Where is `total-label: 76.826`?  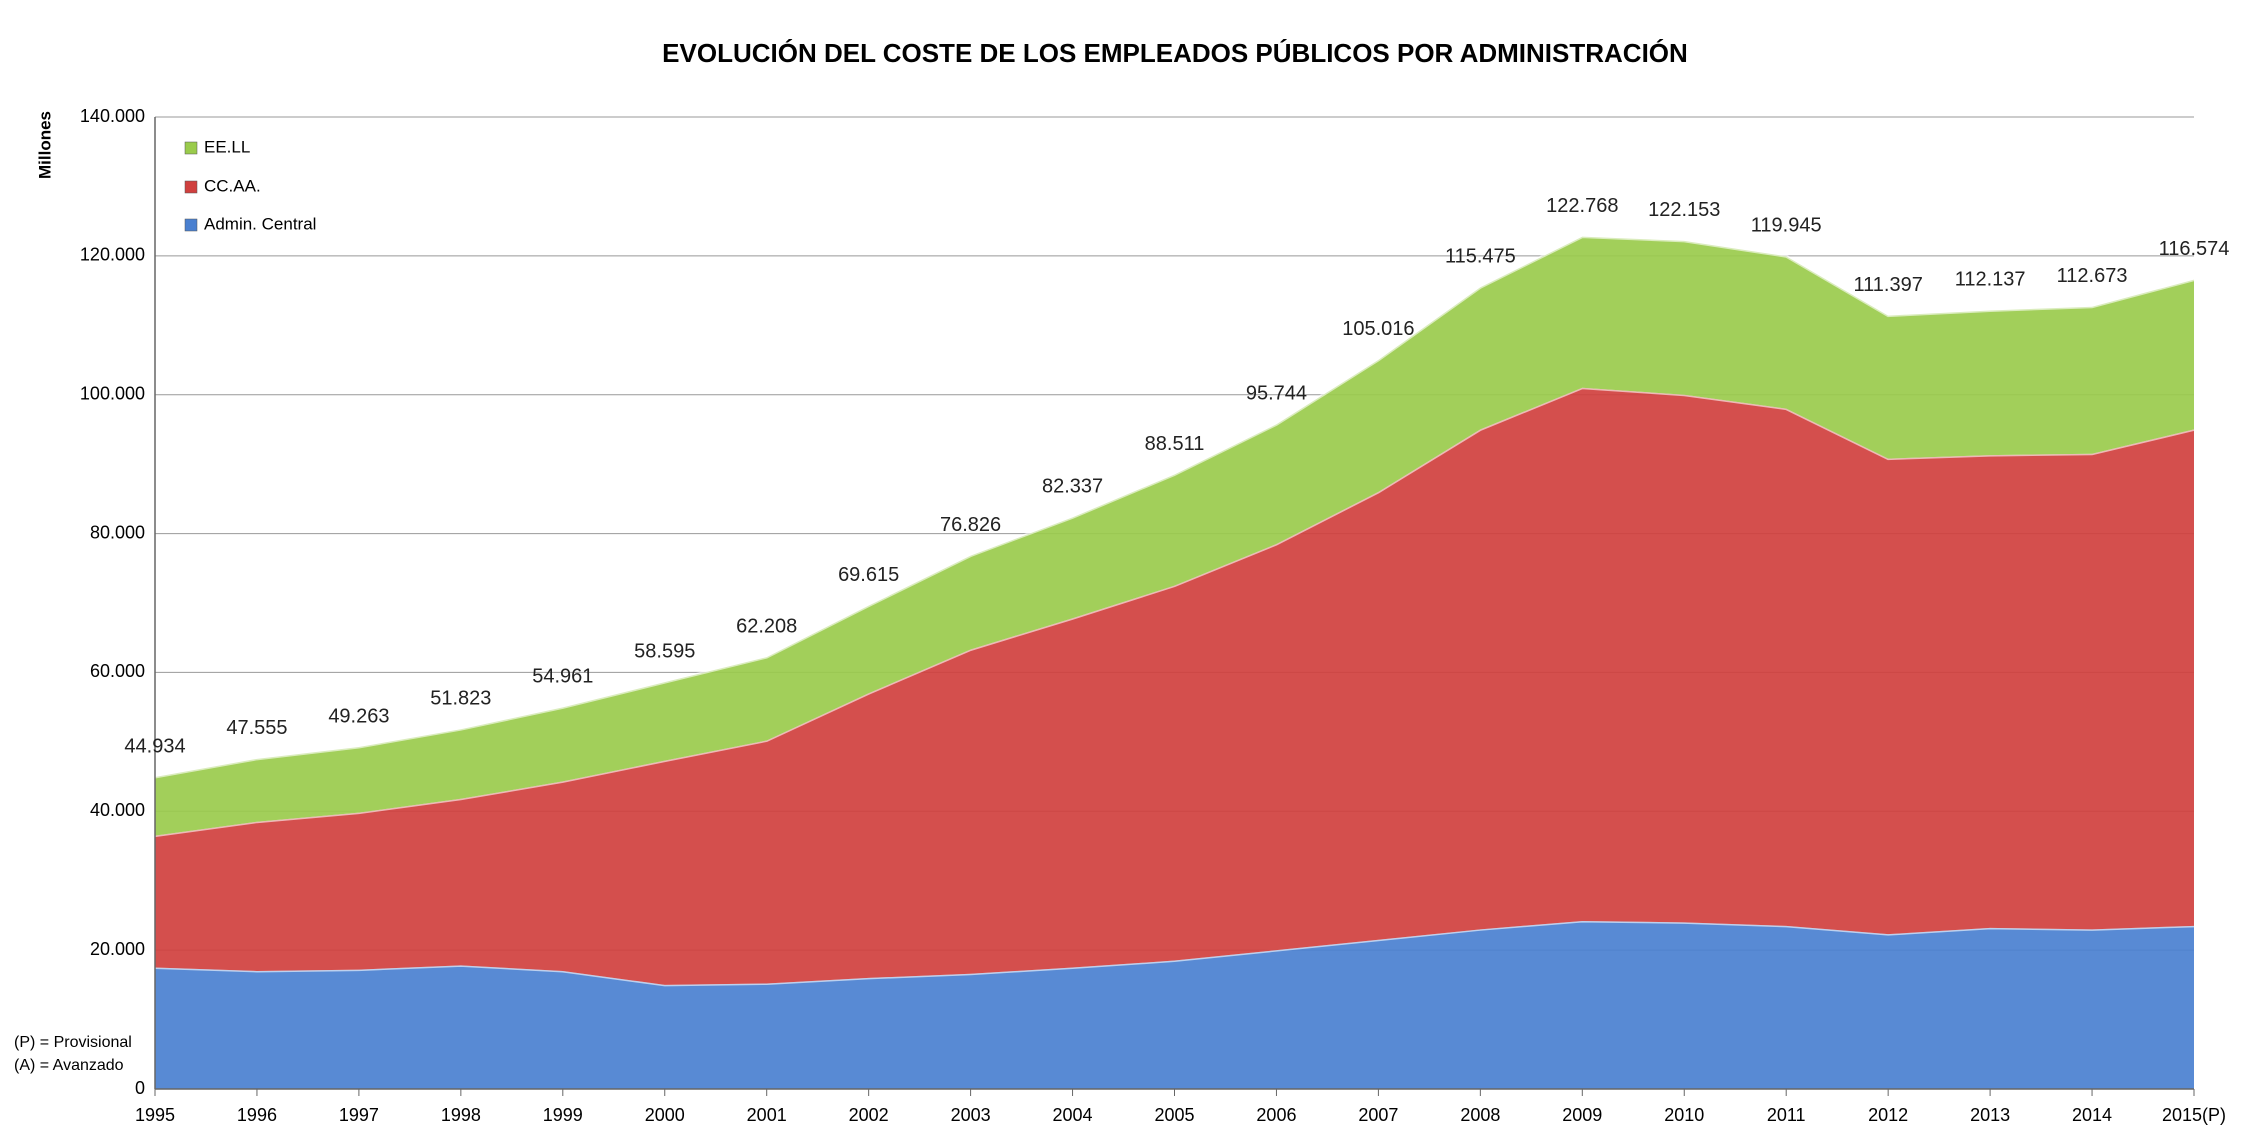 total-label: 76.826 is located at coordinates (970, 525).